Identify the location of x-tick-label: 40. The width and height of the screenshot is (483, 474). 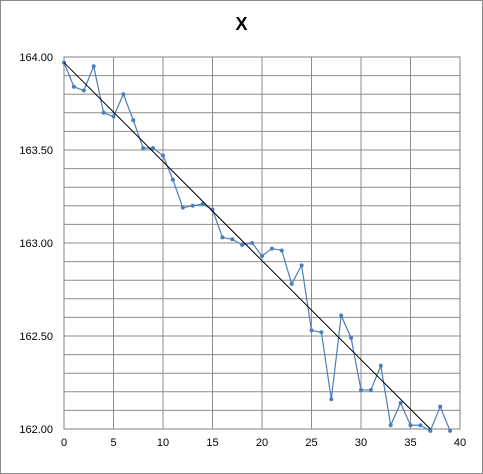
(460, 443).